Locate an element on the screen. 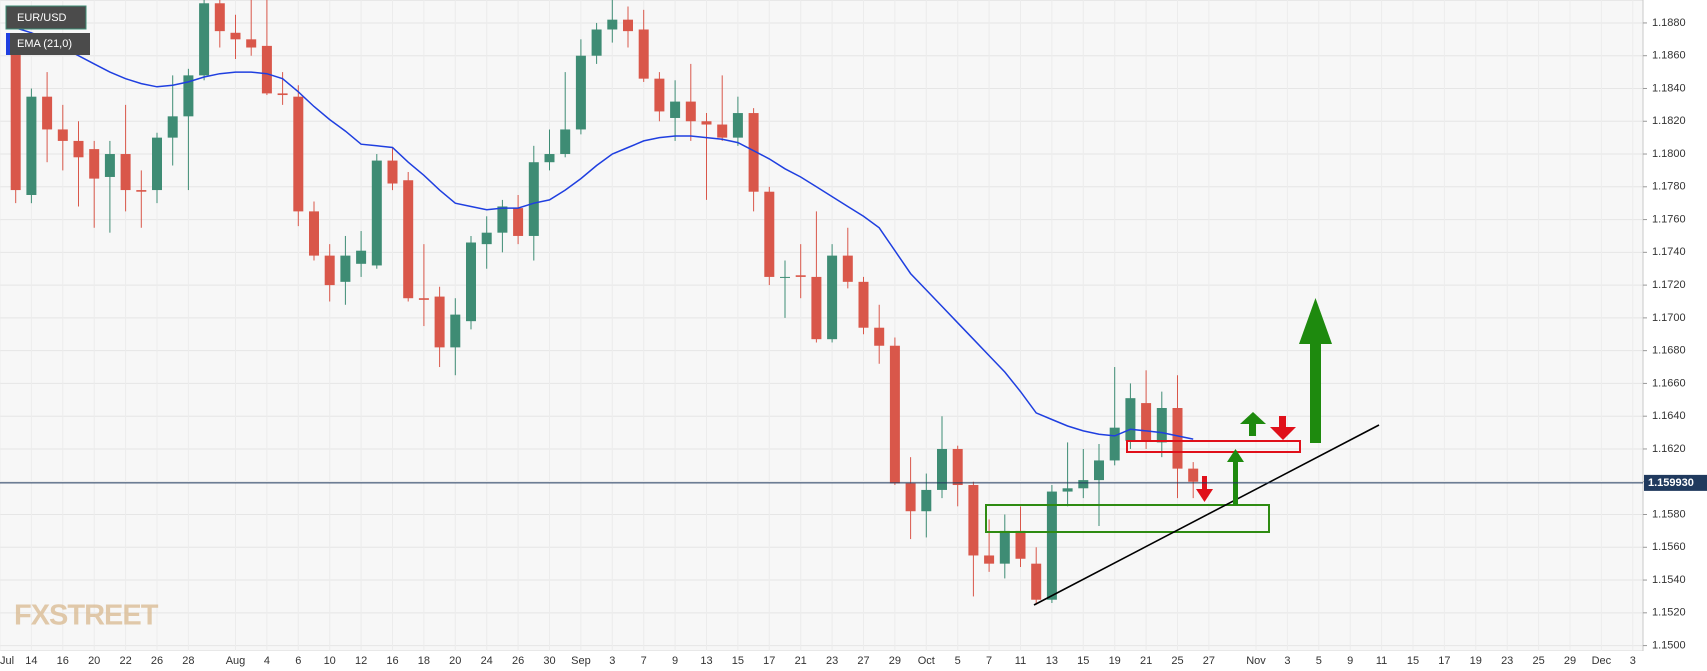 The height and width of the screenshot is (671, 1707). resistance-box is located at coordinates (1213, 446).